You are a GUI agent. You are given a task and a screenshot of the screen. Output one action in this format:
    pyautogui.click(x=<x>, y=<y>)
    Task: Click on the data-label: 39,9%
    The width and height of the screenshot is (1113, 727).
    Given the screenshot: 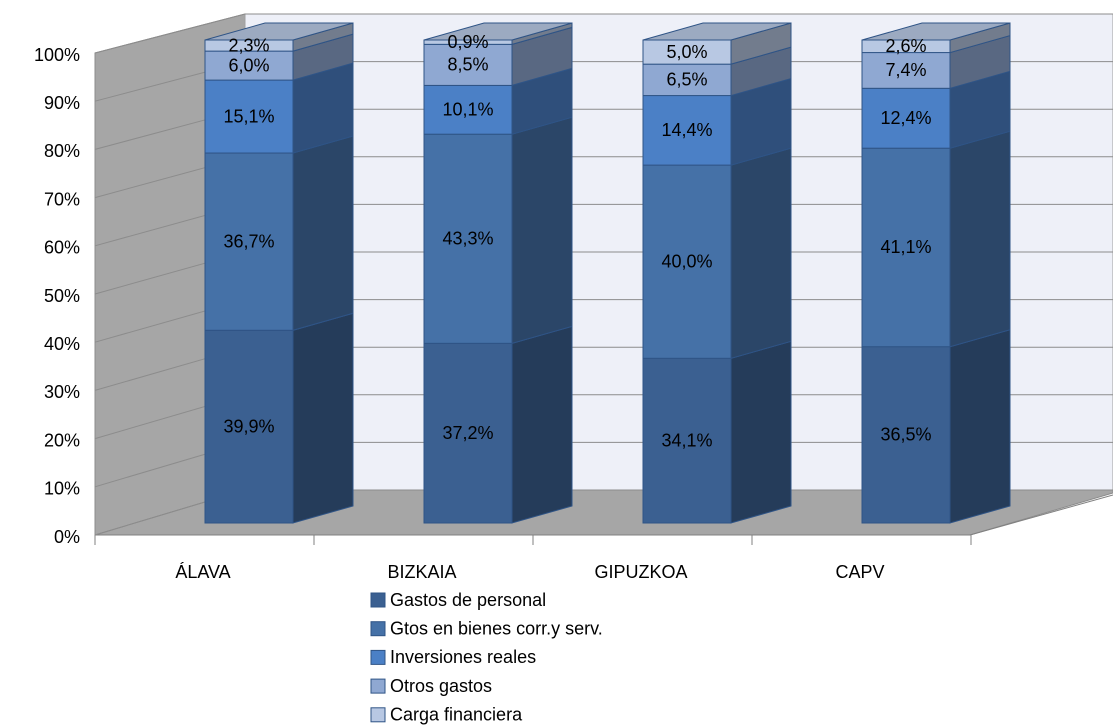 What is the action you would take?
    pyautogui.click(x=248, y=426)
    